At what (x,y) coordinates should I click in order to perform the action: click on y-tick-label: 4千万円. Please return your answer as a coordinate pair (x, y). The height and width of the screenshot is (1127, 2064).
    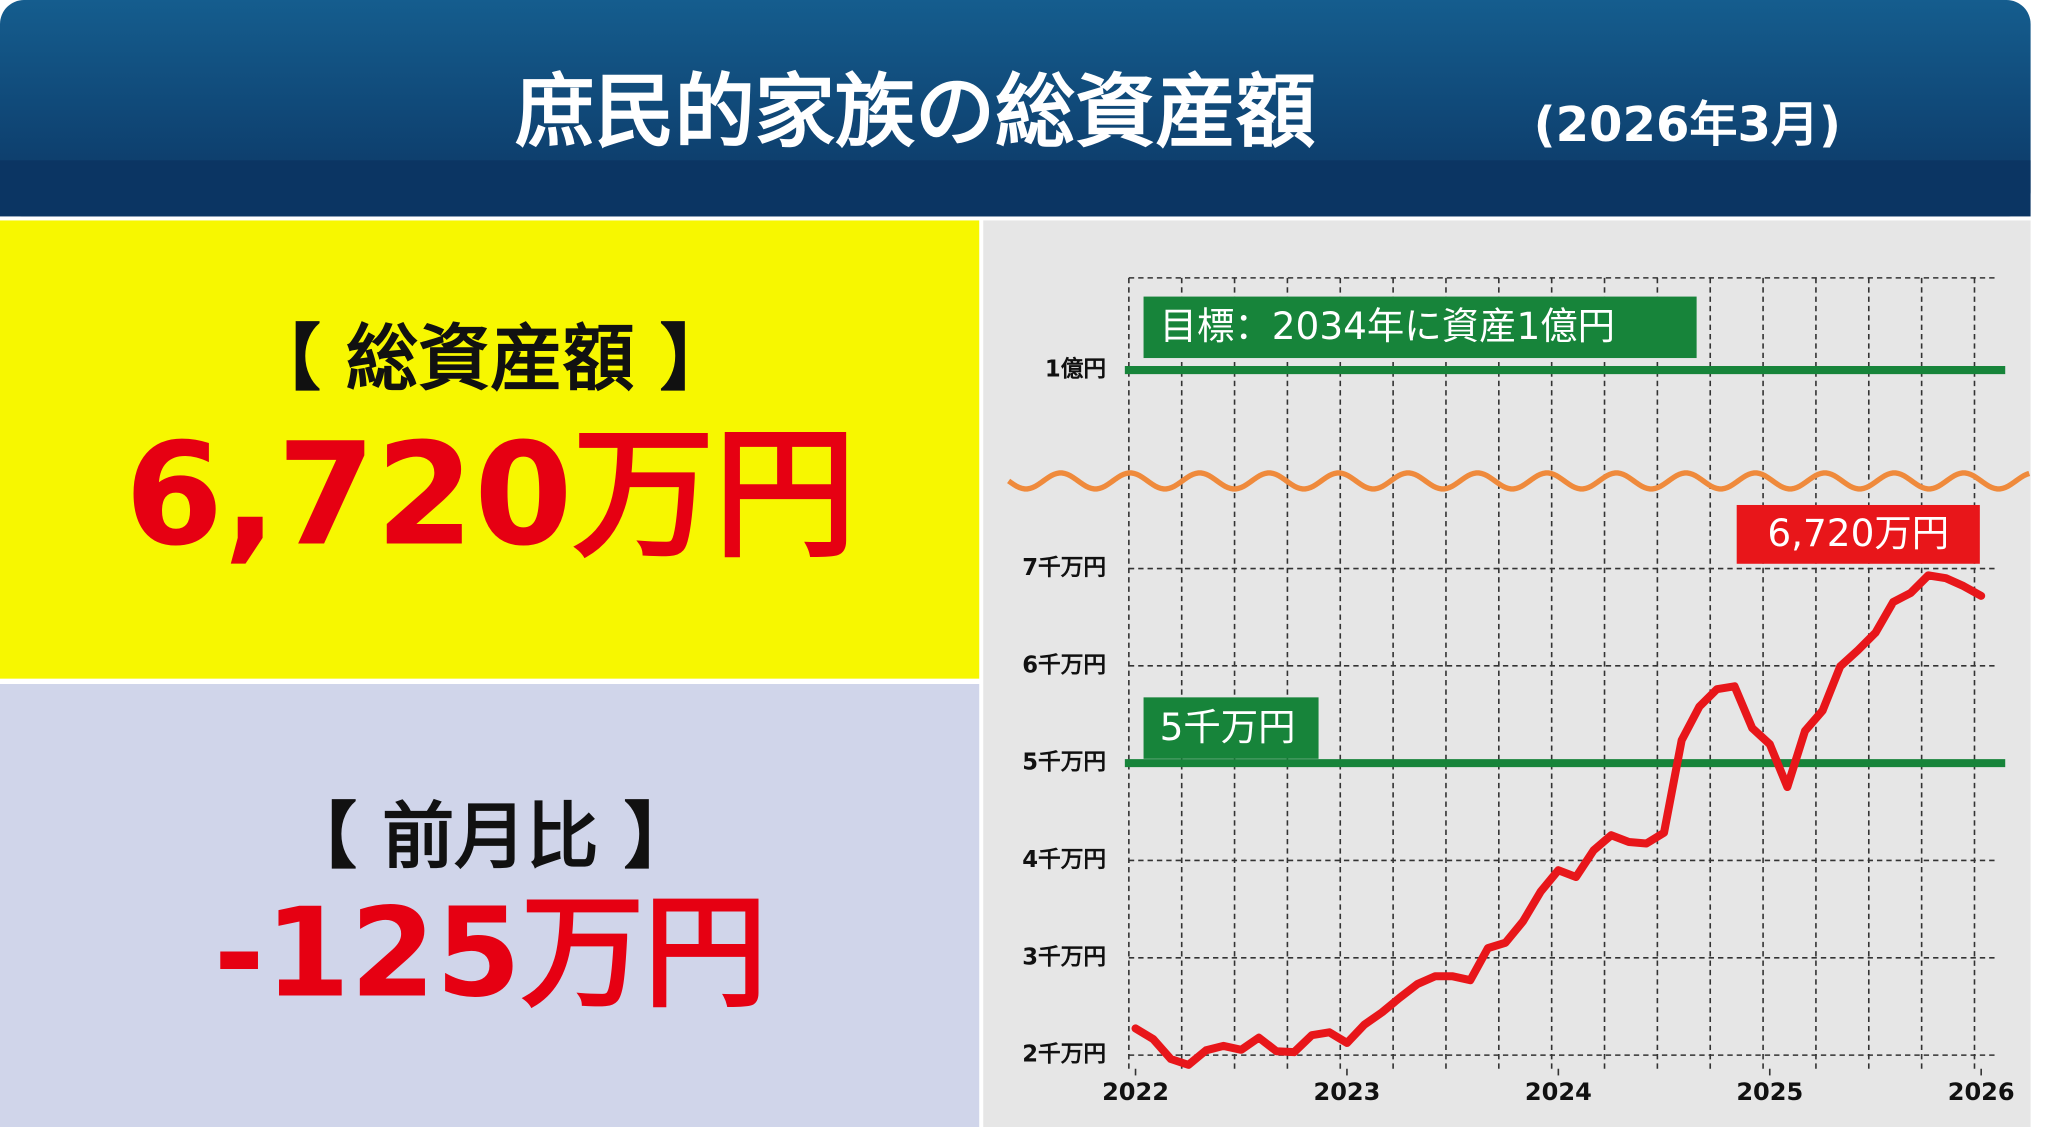
    Looking at the image, I should click on (1064, 860).